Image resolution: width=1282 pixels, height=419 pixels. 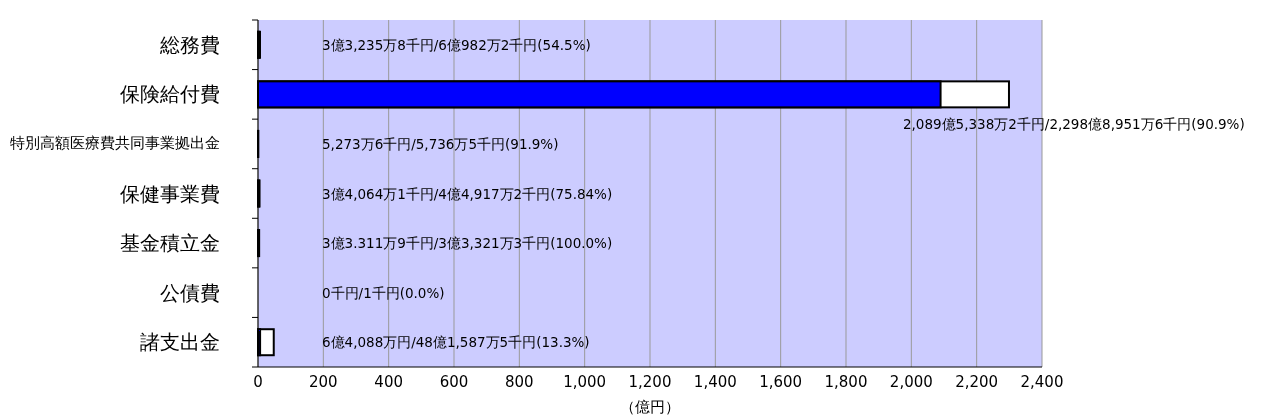 I want to click on y-tick-label: 総務費, so click(x=189, y=44).